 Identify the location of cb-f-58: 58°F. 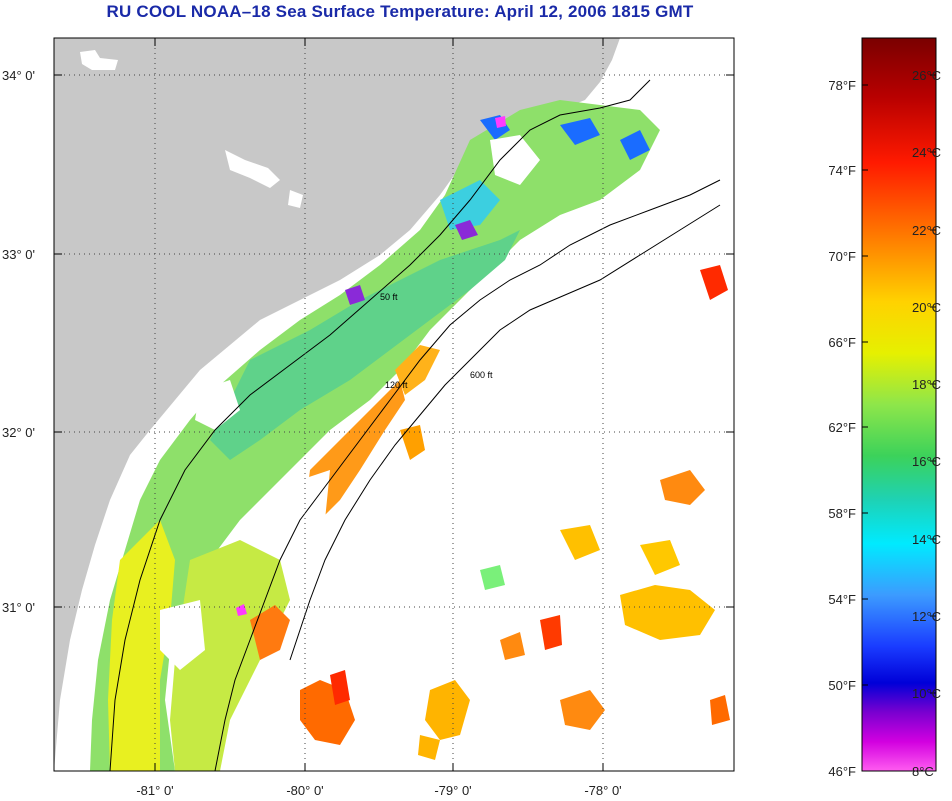
(842, 513).